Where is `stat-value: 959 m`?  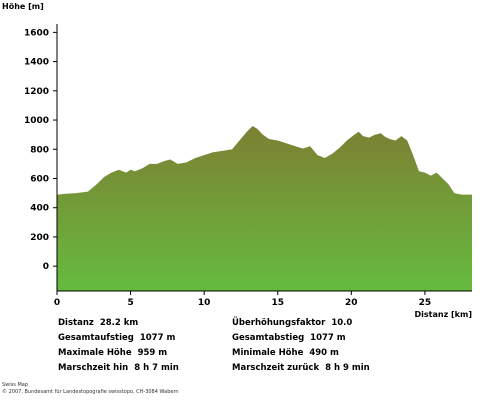
stat-value: 959 m is located at coordinates (152, 353).